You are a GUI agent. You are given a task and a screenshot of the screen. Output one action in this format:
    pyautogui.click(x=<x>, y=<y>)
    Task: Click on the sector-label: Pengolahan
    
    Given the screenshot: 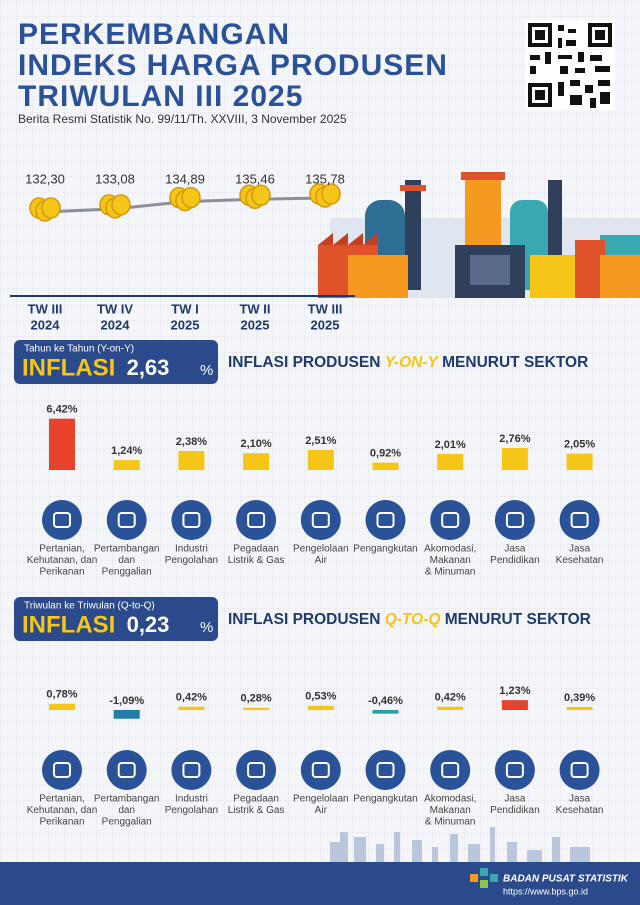 What is the action you would take?
    pyautogui.click(x=191, y=560)
    